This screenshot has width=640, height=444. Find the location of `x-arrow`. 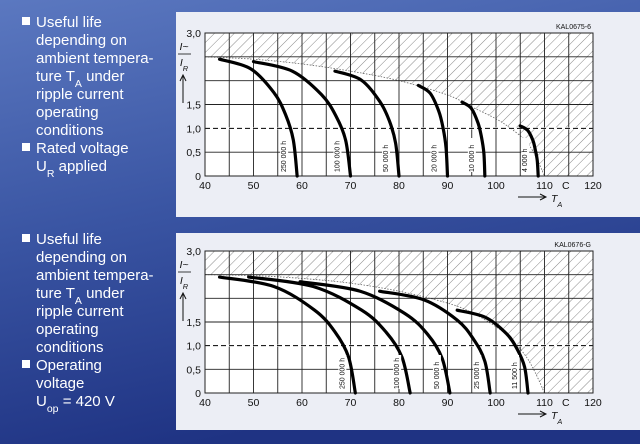

x-arrow is located at coordinates (533, 197).